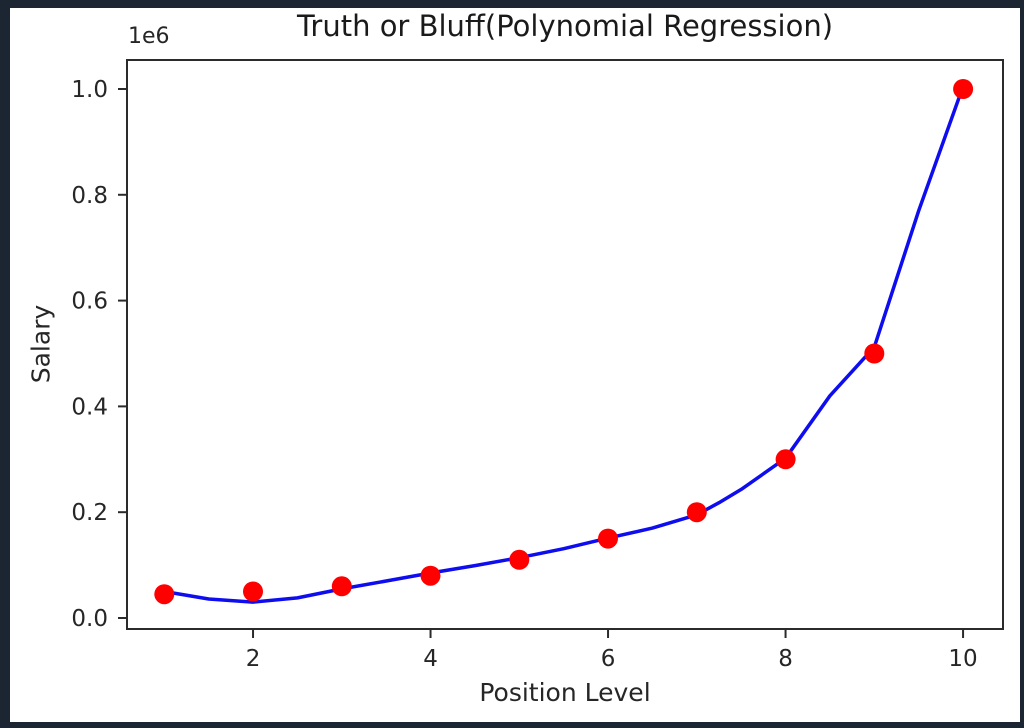 Image resolution: width=1024 pixels, height=728 pixels. What do you see at coordinates (89, 513) in the screenshot?
I see `y-tick-label: 0.2` at bounding box center [89, 513].